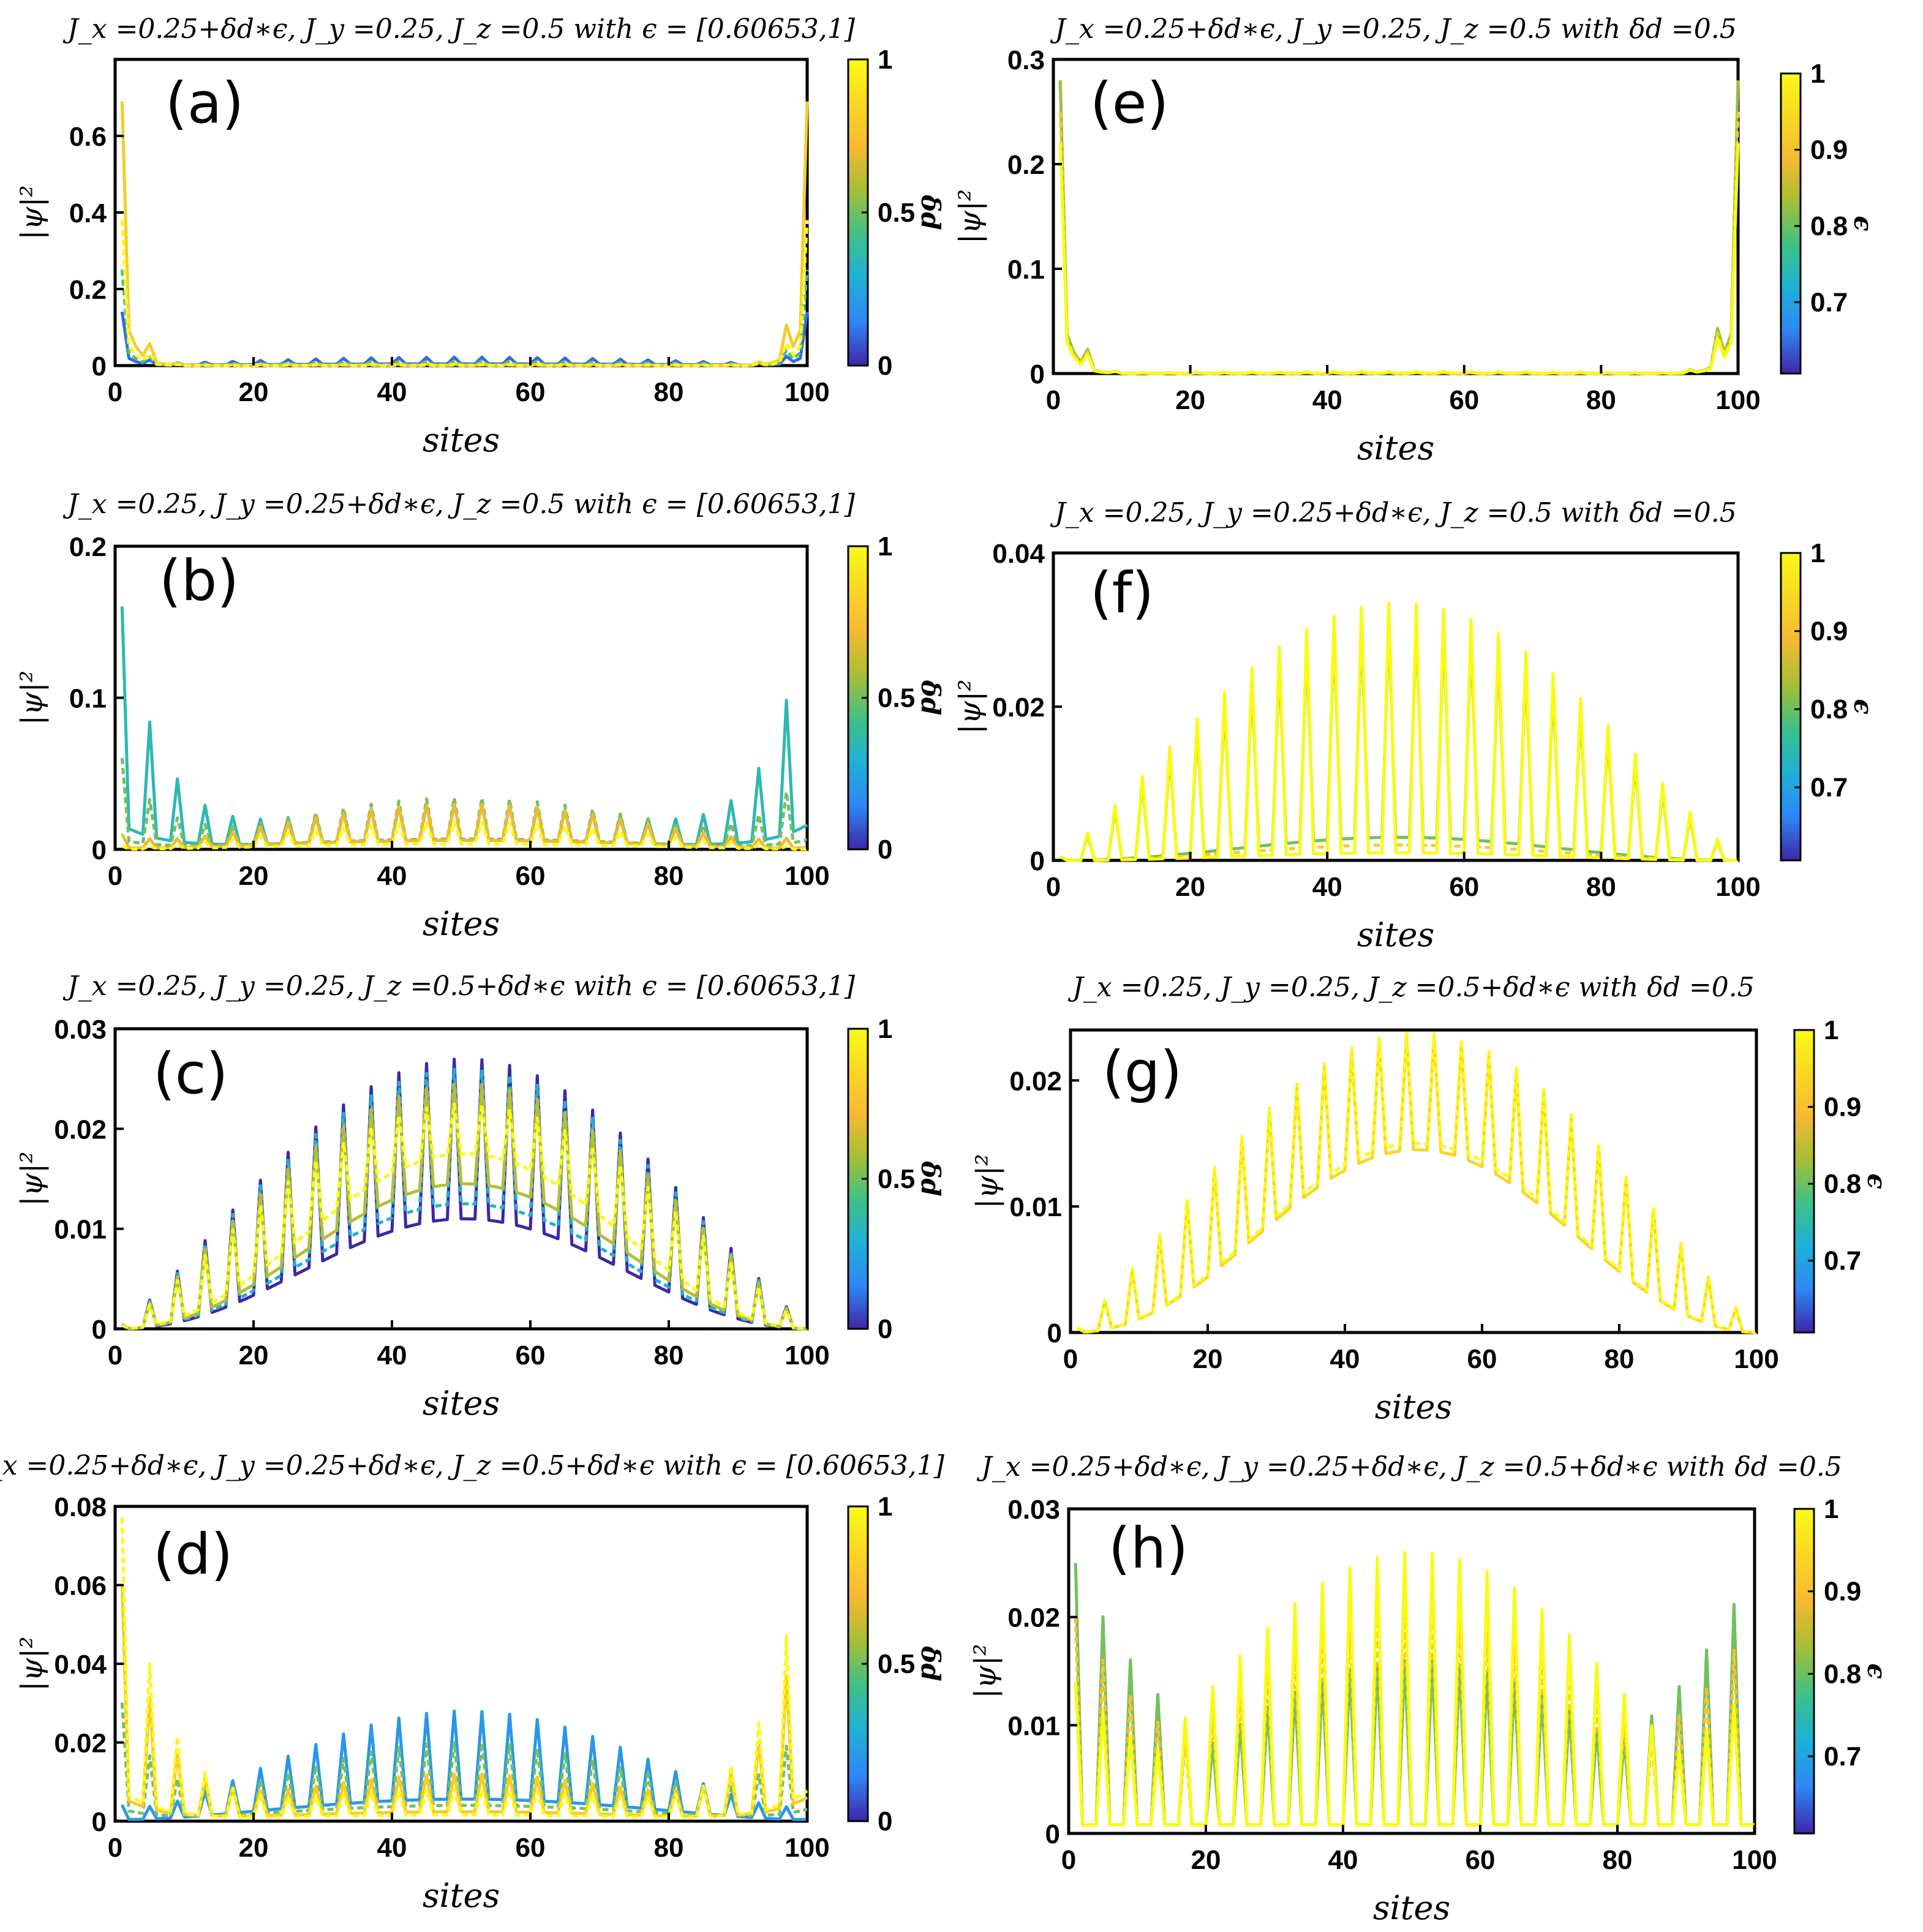 This screenshot has width=1923, height=1932. I want to click on y-tick-label: 0.06, so click(80, 1586).